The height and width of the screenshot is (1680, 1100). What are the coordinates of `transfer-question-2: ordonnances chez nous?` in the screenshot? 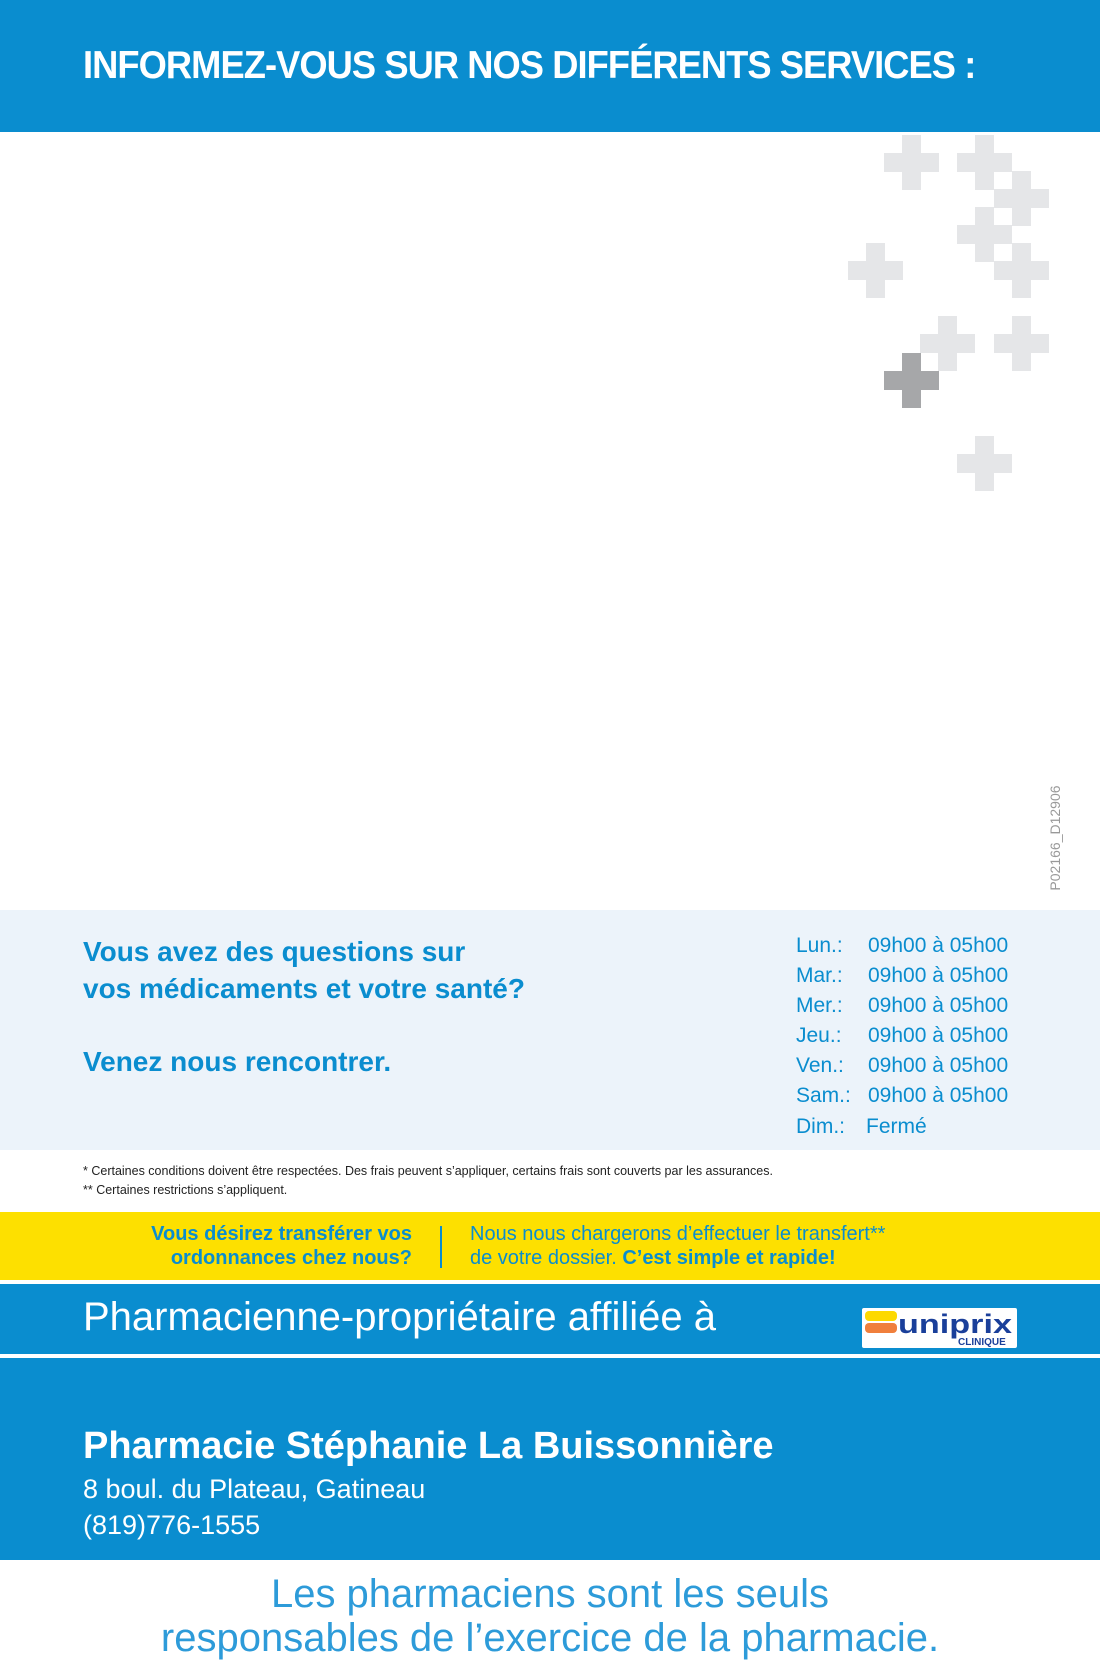 It's located at (291, 1258).